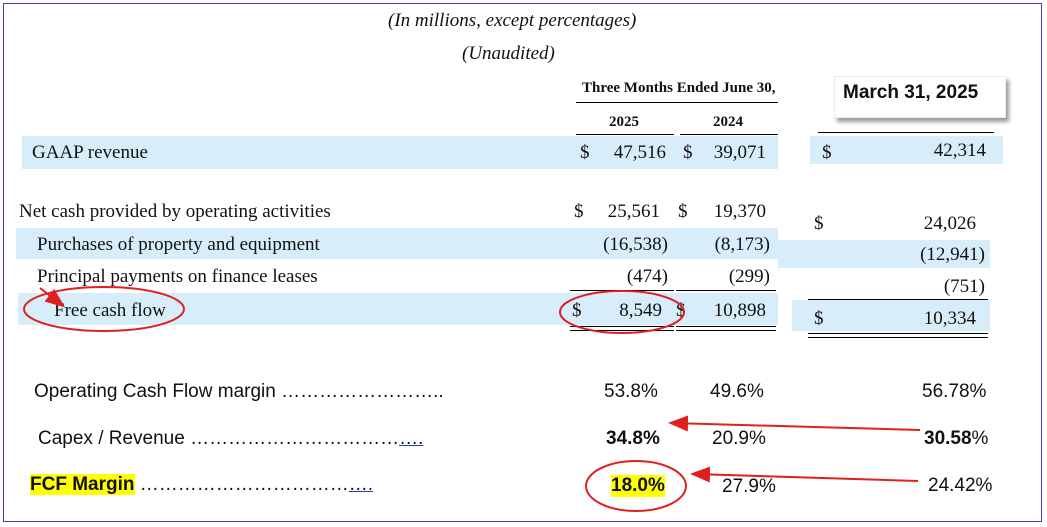 The image size is (1047, 527). What do you see at coordinates (647, 276) in the screenshot?
I see `principal-2025-value: (474)` at bounding box center [647, 276].